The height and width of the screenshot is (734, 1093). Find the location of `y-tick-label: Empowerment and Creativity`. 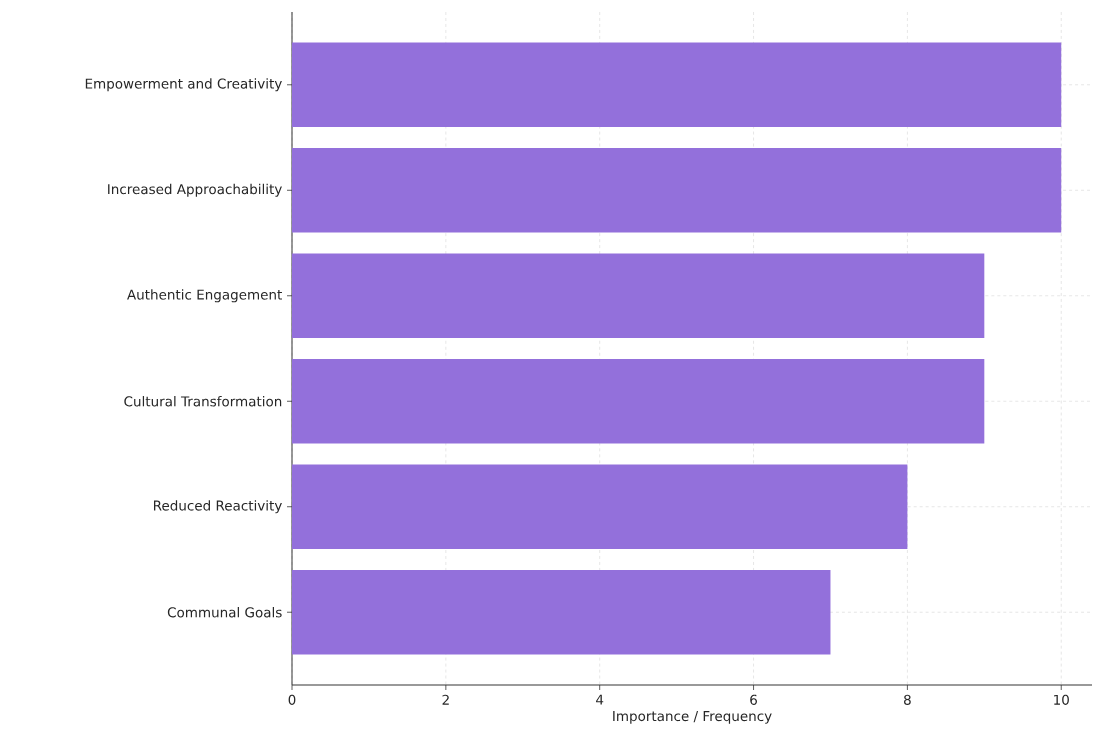

y-tick-label: Empowerment and Creativity is located at coordinates (183, 85).